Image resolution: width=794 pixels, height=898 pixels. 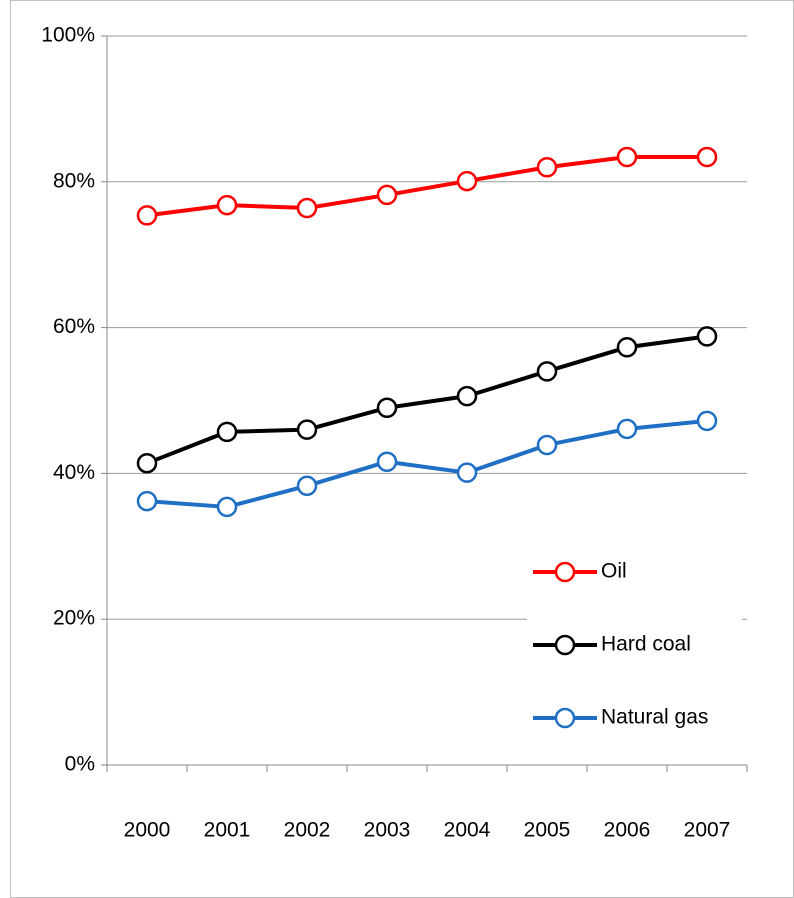 What do you see at coordinates (387, 830) in the screenshot?
I see `x-tick-label: 2003` at bounding box center [387, 830].